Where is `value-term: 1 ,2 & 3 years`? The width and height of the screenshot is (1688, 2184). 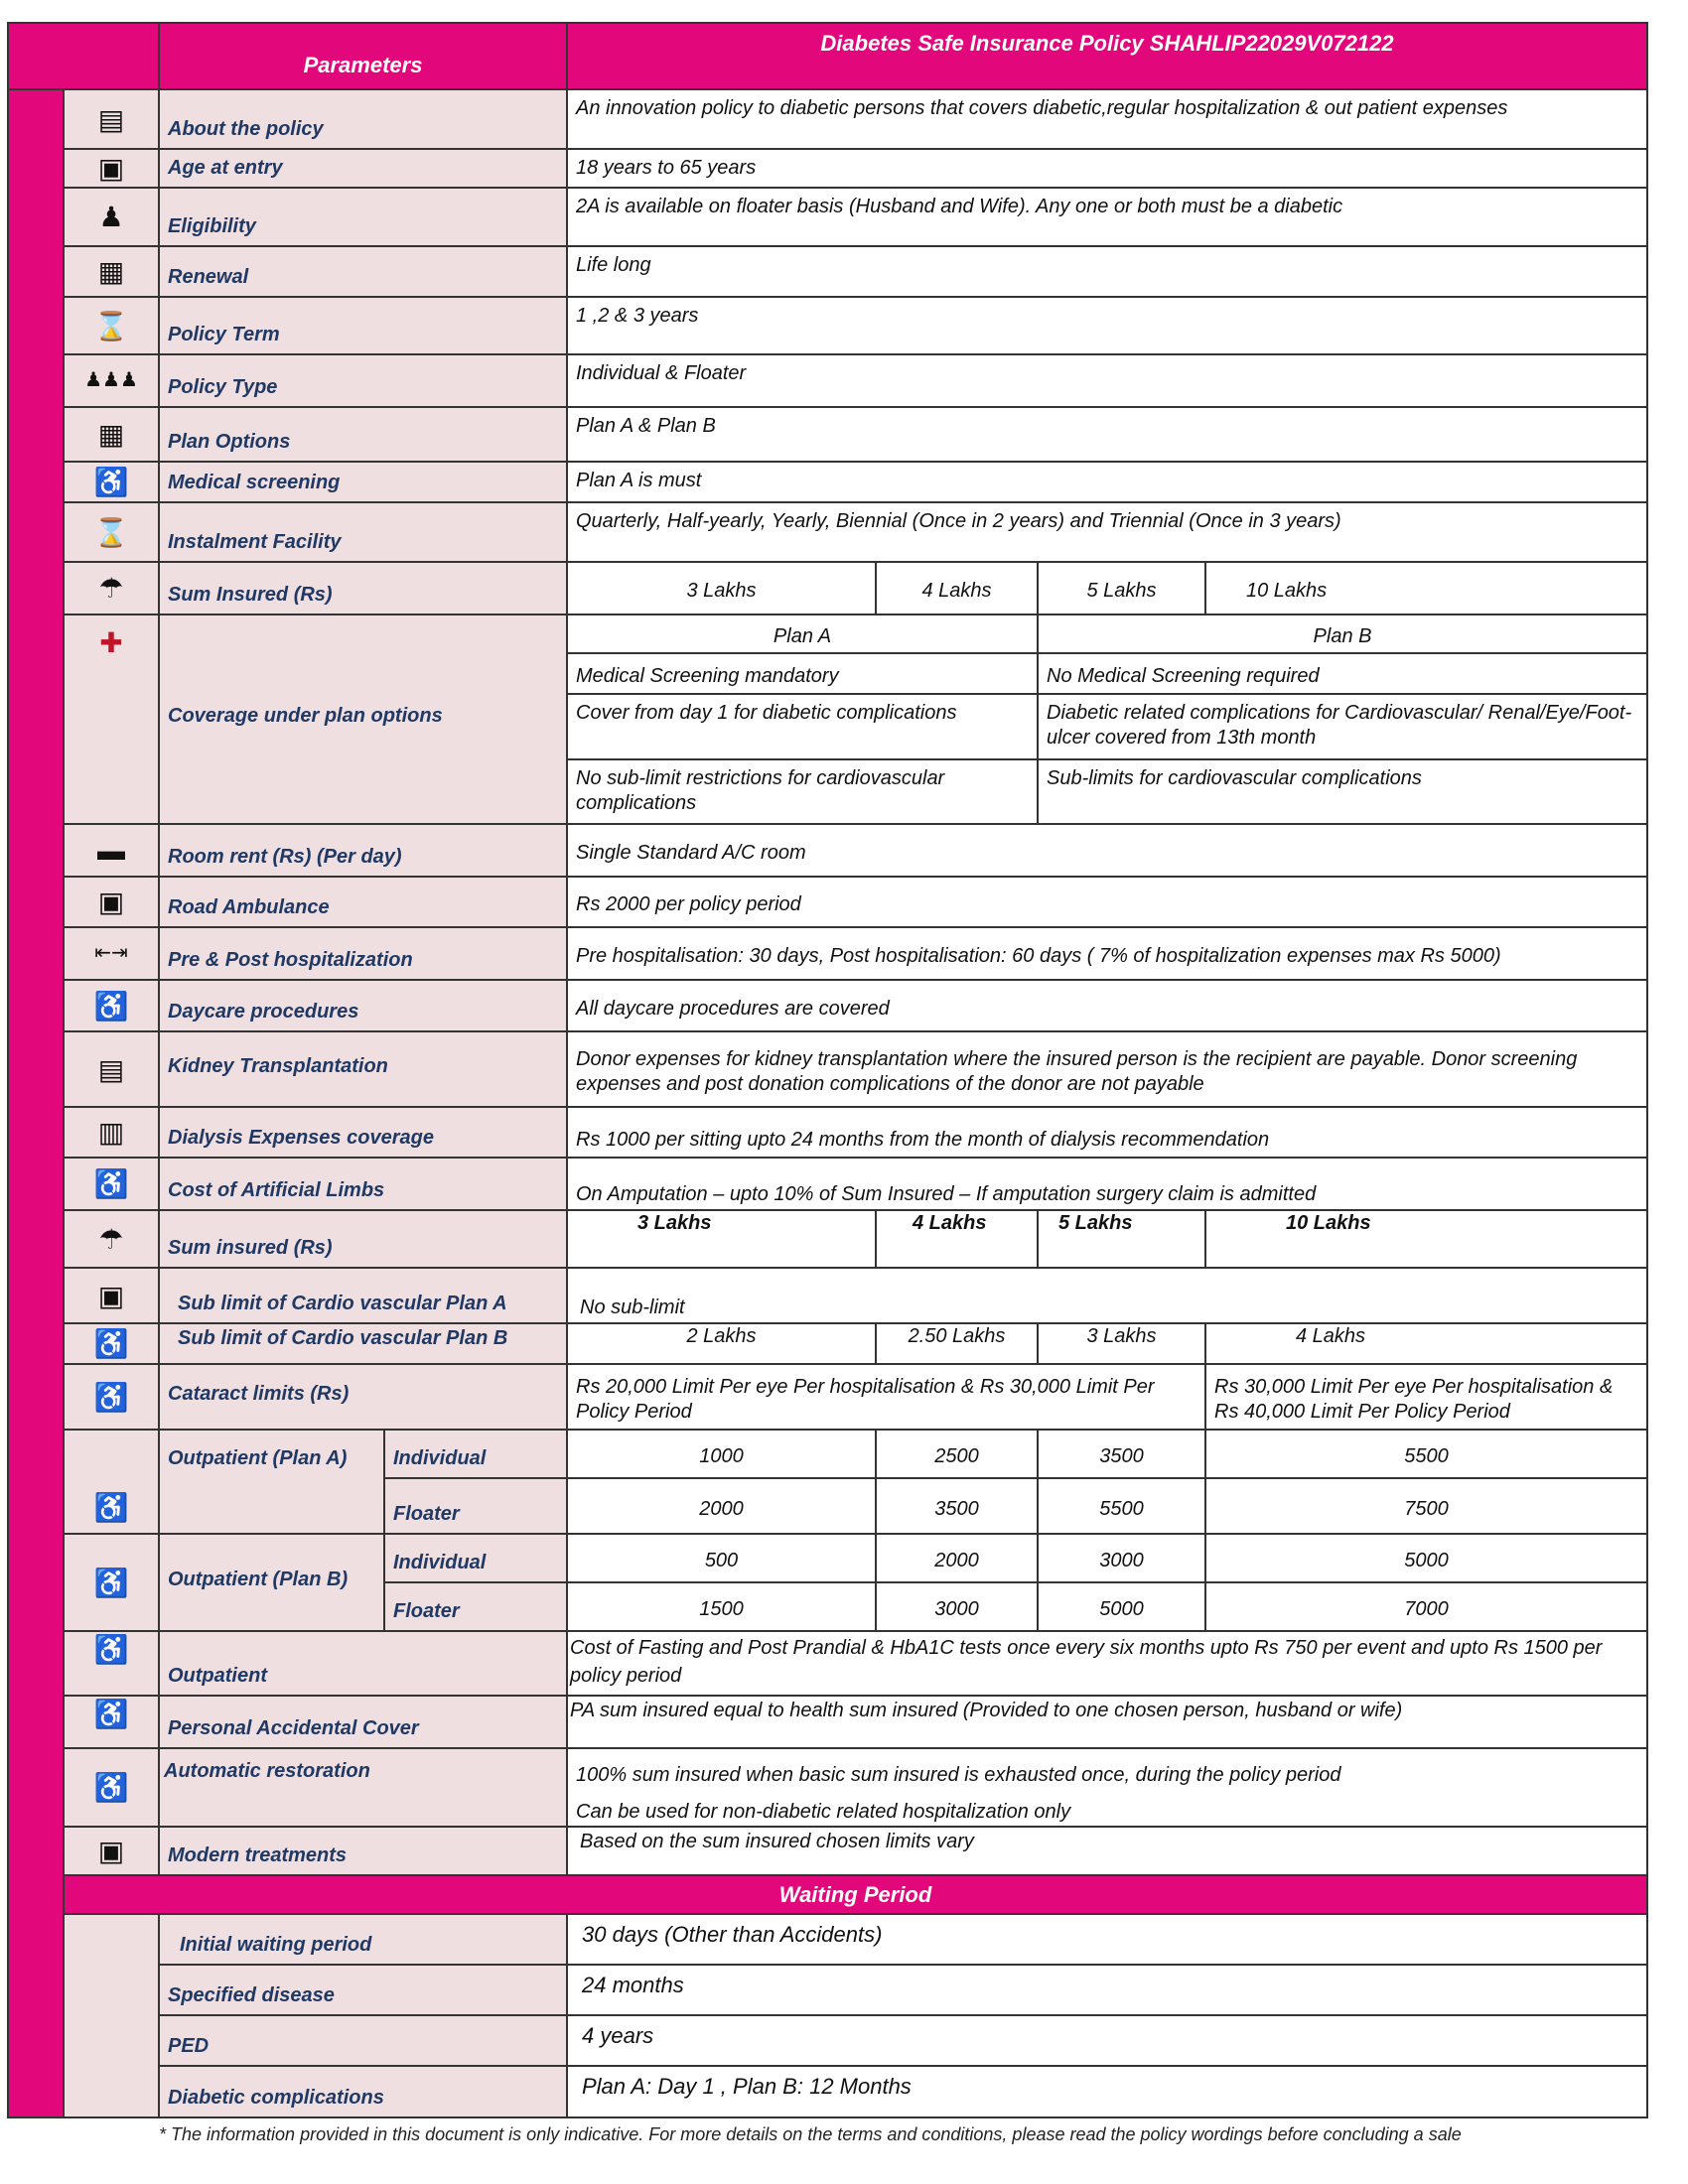
value-term: 1 ,2 & 3 years is located at coordinates (1107, 325).